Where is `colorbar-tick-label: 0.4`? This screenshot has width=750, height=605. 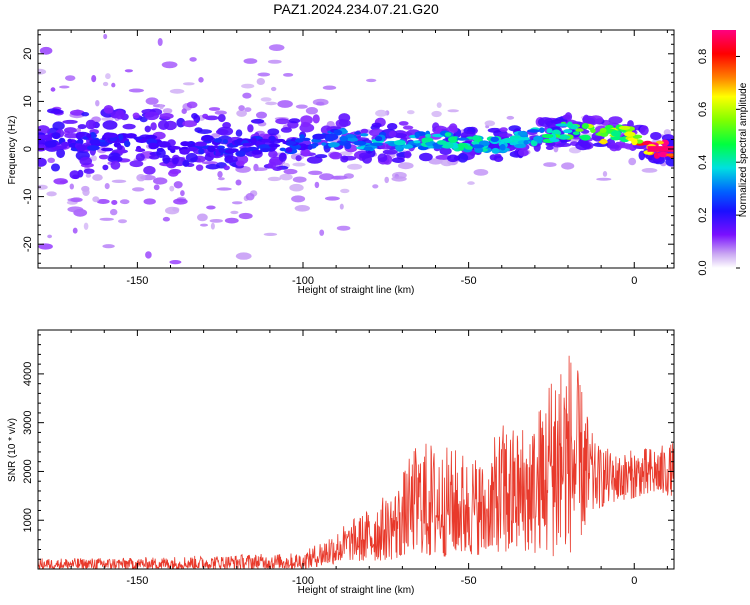 colorbar-tick-label: 0.4 is located at coordinates (703, 162).